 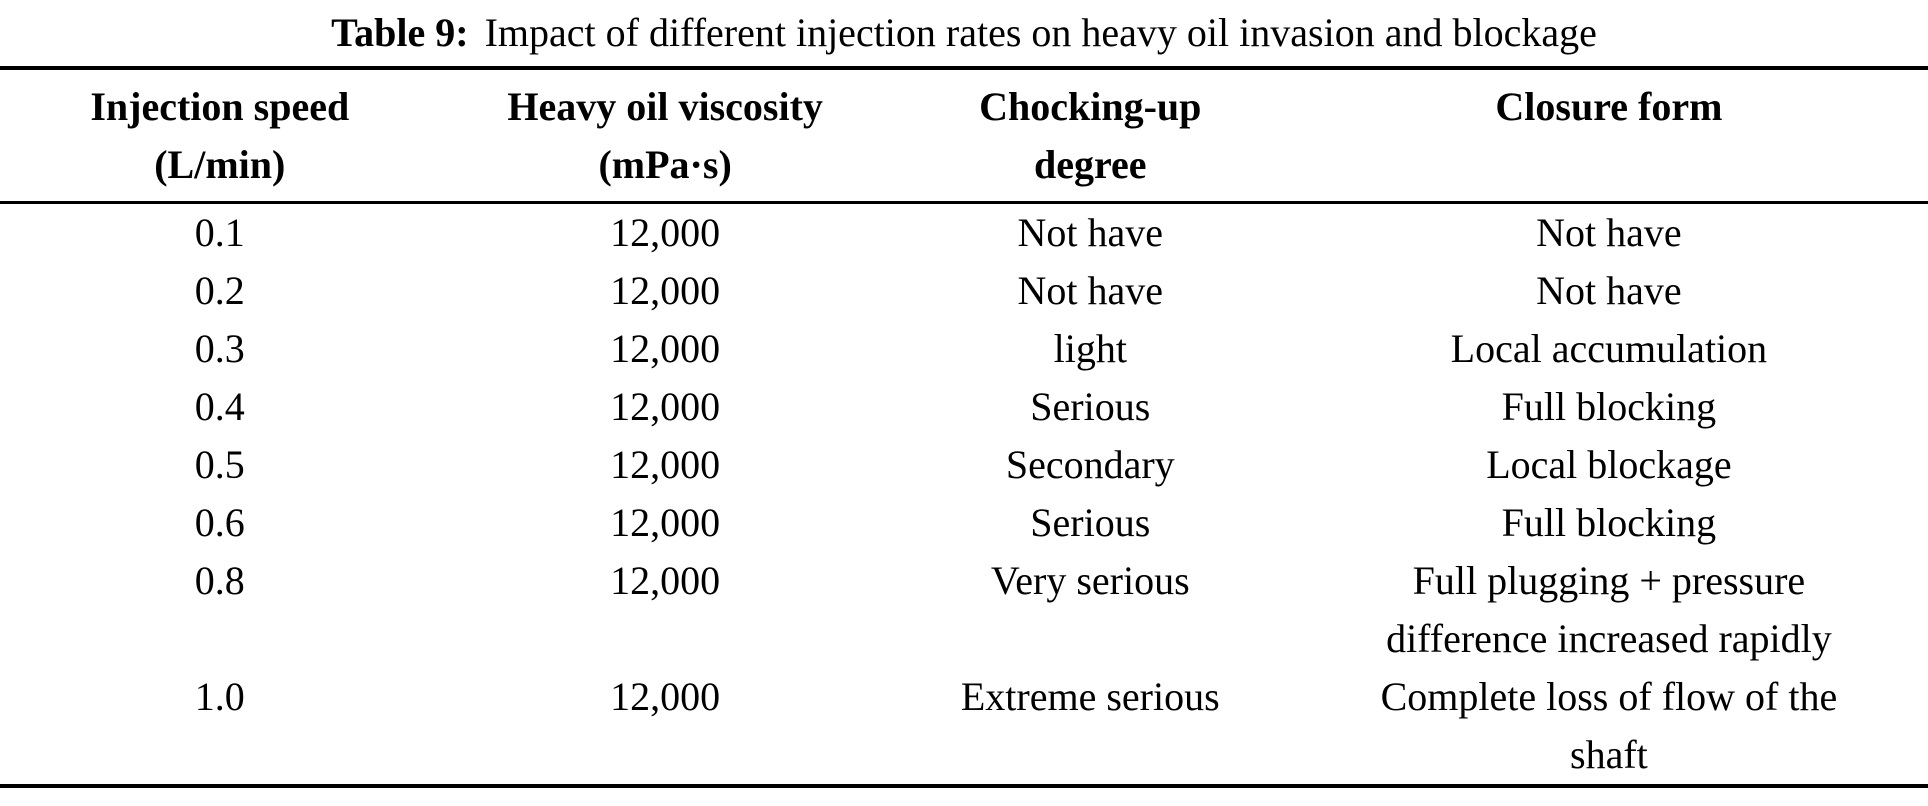 What do you see at coordinates (400, 32) in the screenshot?
I see `table-caption-number: Table 9:` at bounding box center [400, 32].